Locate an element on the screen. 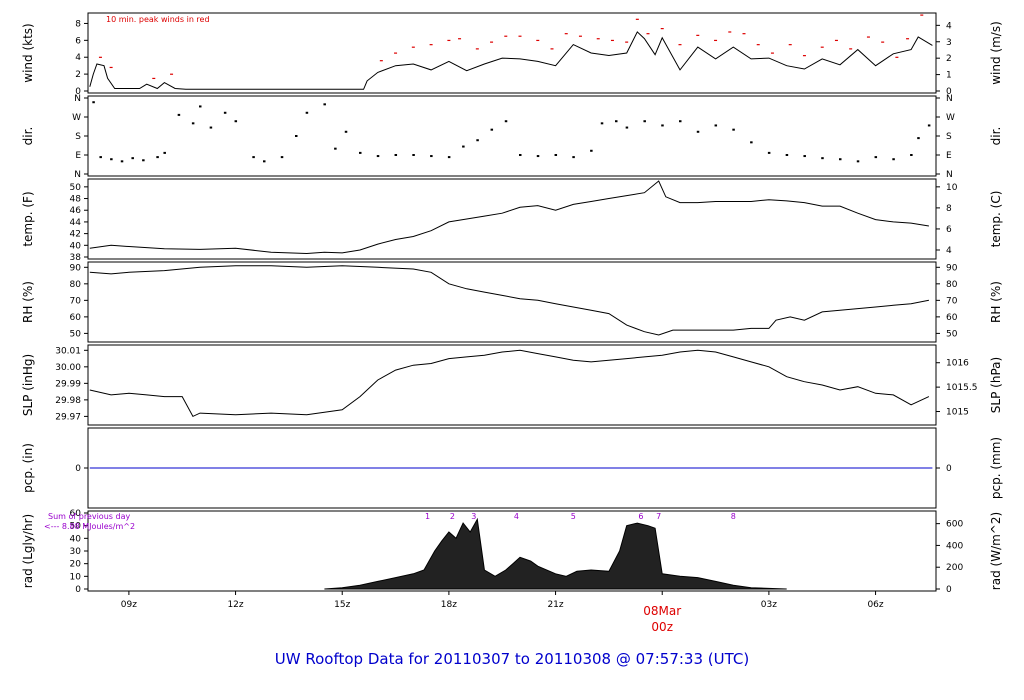  left-tick-label-dir: N is located at coordinates (77, 99).